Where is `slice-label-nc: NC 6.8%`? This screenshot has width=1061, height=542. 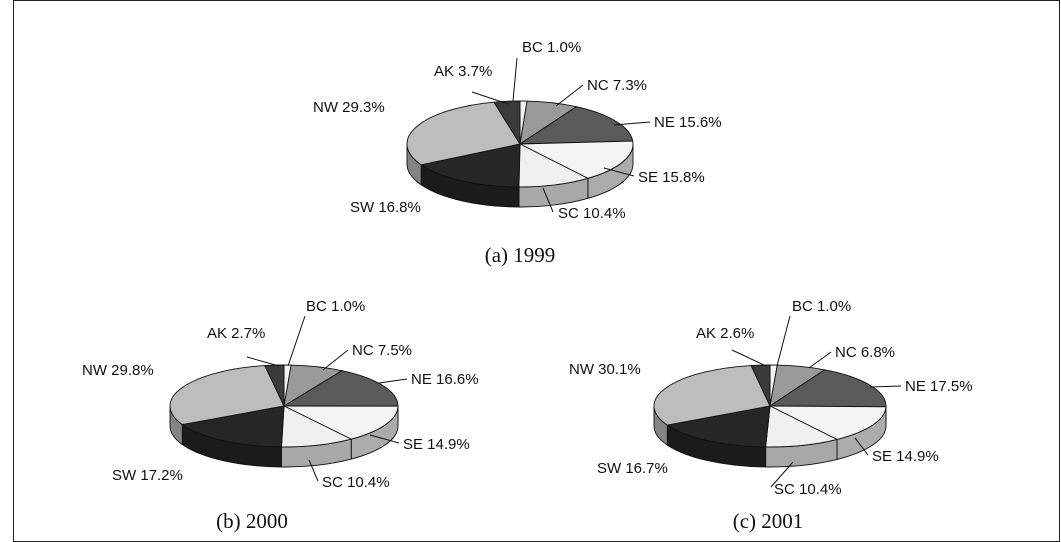
slice-label-nc: NC 6.8% is located at coordinates (865, 352).